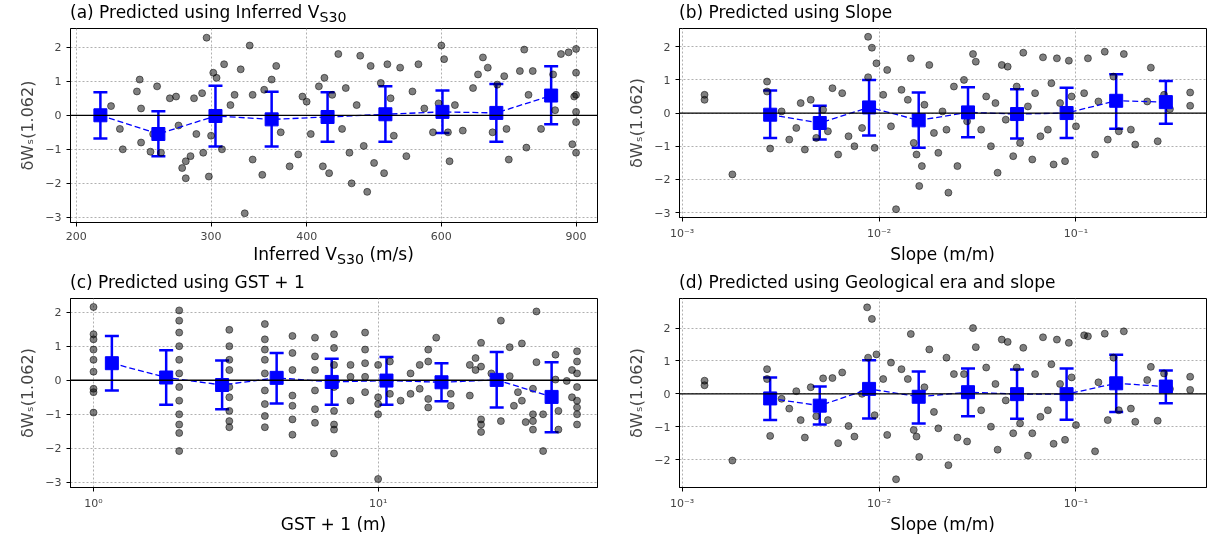  Describe the element at coordinates (208, 14) in the screenshot. I see `chart-title: (a) Predicted using Inferred V$_{S30}$` at that location.